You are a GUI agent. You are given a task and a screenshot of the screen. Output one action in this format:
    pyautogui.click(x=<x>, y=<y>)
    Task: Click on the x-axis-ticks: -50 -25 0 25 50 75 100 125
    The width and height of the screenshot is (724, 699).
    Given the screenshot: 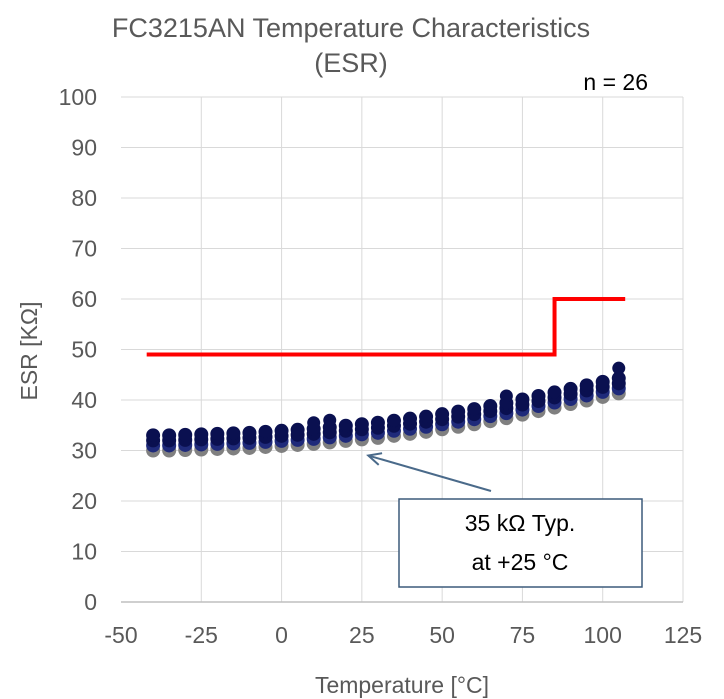 What is the action you would take?
    pyautogui.click(x=403, y=635)
    